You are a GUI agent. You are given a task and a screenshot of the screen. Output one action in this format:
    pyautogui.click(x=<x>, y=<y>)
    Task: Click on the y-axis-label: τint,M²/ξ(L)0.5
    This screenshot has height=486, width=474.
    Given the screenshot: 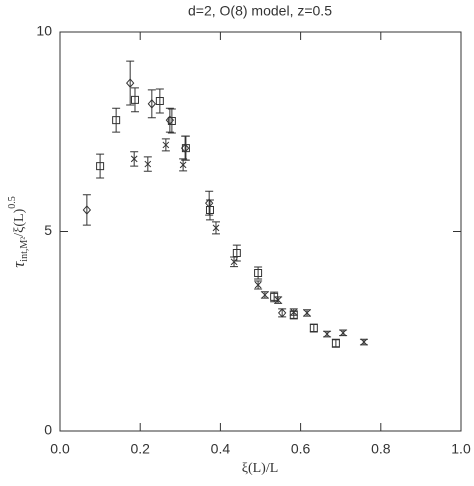 What is the action you would take?
    pyautogui.click(x=18, y=232)
    